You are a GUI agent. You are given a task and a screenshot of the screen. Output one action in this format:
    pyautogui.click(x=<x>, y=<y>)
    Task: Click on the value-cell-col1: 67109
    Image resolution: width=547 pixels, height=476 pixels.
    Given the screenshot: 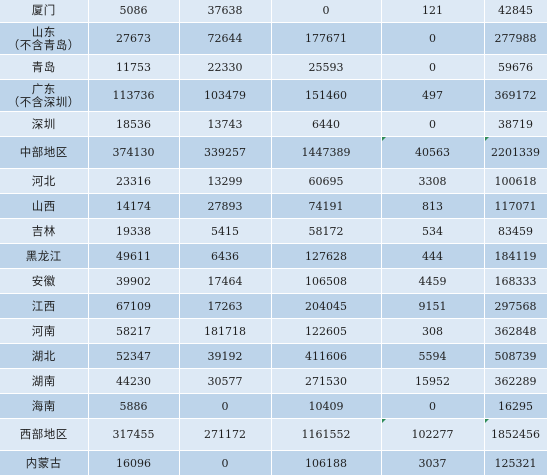 What is the action you would take?
    pyautogui.click(x=134, y=306)
    